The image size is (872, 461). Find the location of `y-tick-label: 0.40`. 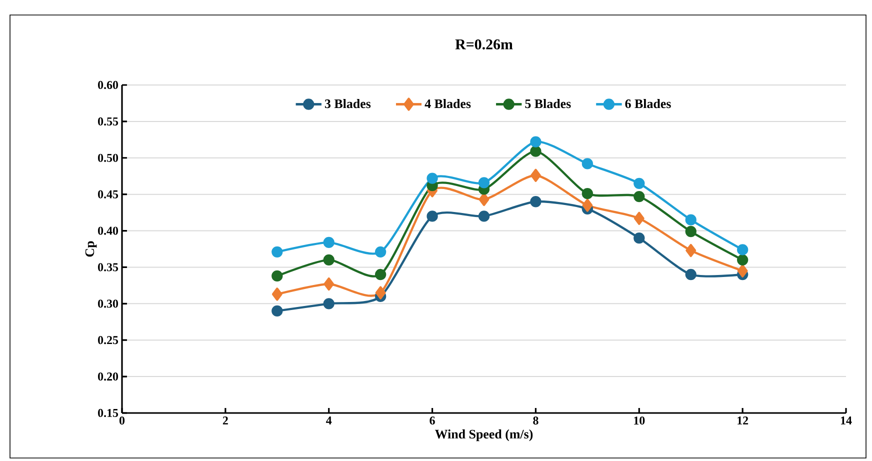

y-tick-label: 0.40 is located at coordinates (108, 230).